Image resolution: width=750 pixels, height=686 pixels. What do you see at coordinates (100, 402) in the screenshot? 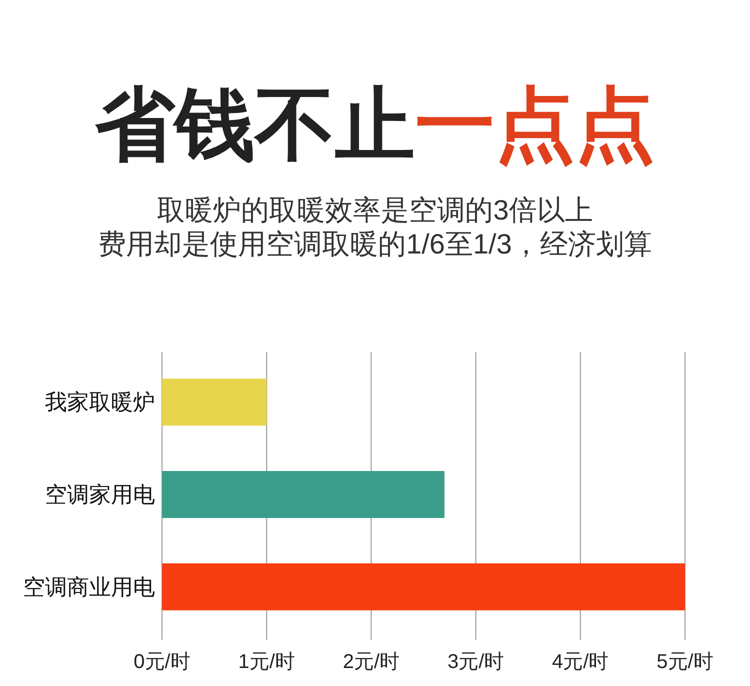
I see `category-label: 我家取暖炉` at bounding box center [100, 402].